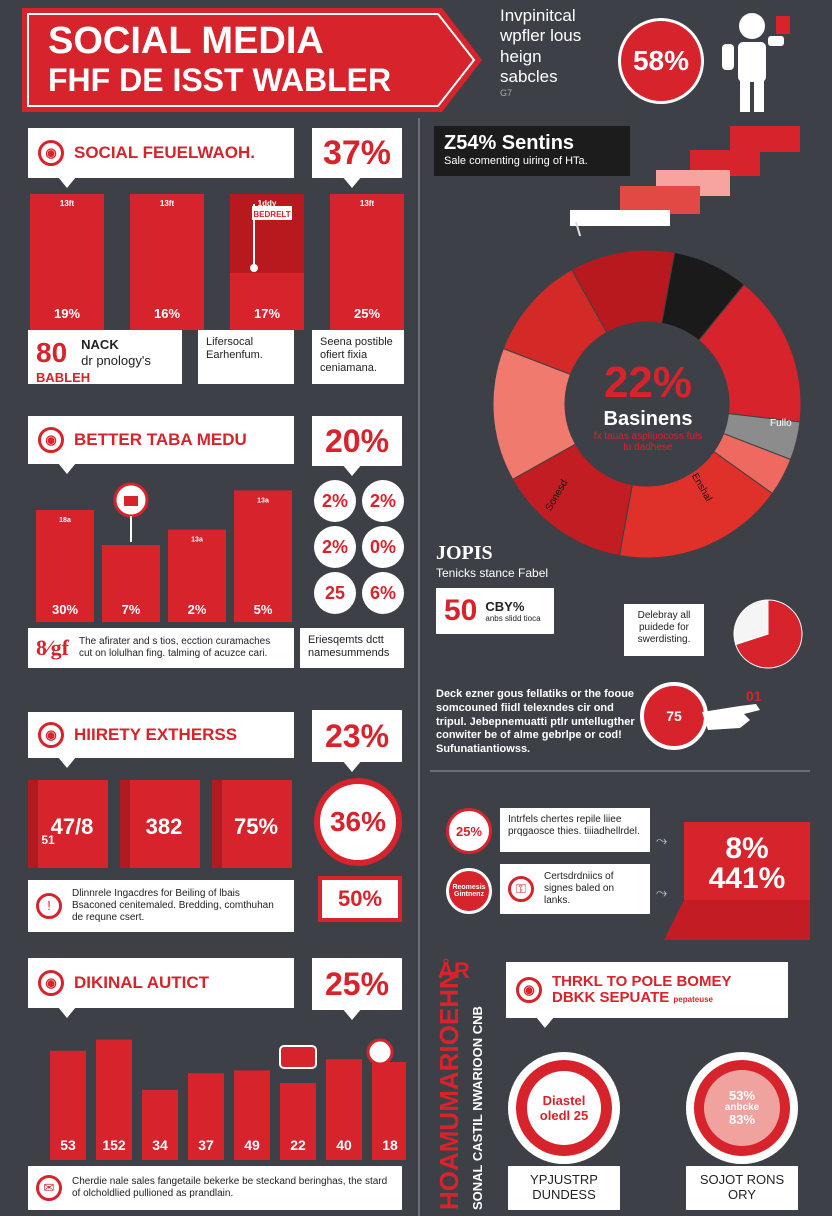  I want to click on right-bottom-label-2-b: ORY, so click(742, 1194).